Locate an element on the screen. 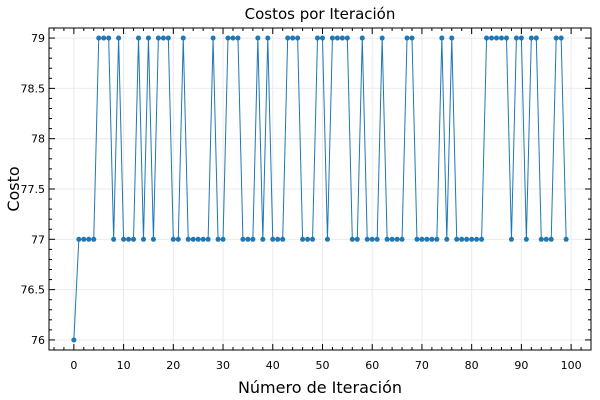 The image size is (600, 400). chart-title: Costos por Iteración is located at coordinates (320, 14).